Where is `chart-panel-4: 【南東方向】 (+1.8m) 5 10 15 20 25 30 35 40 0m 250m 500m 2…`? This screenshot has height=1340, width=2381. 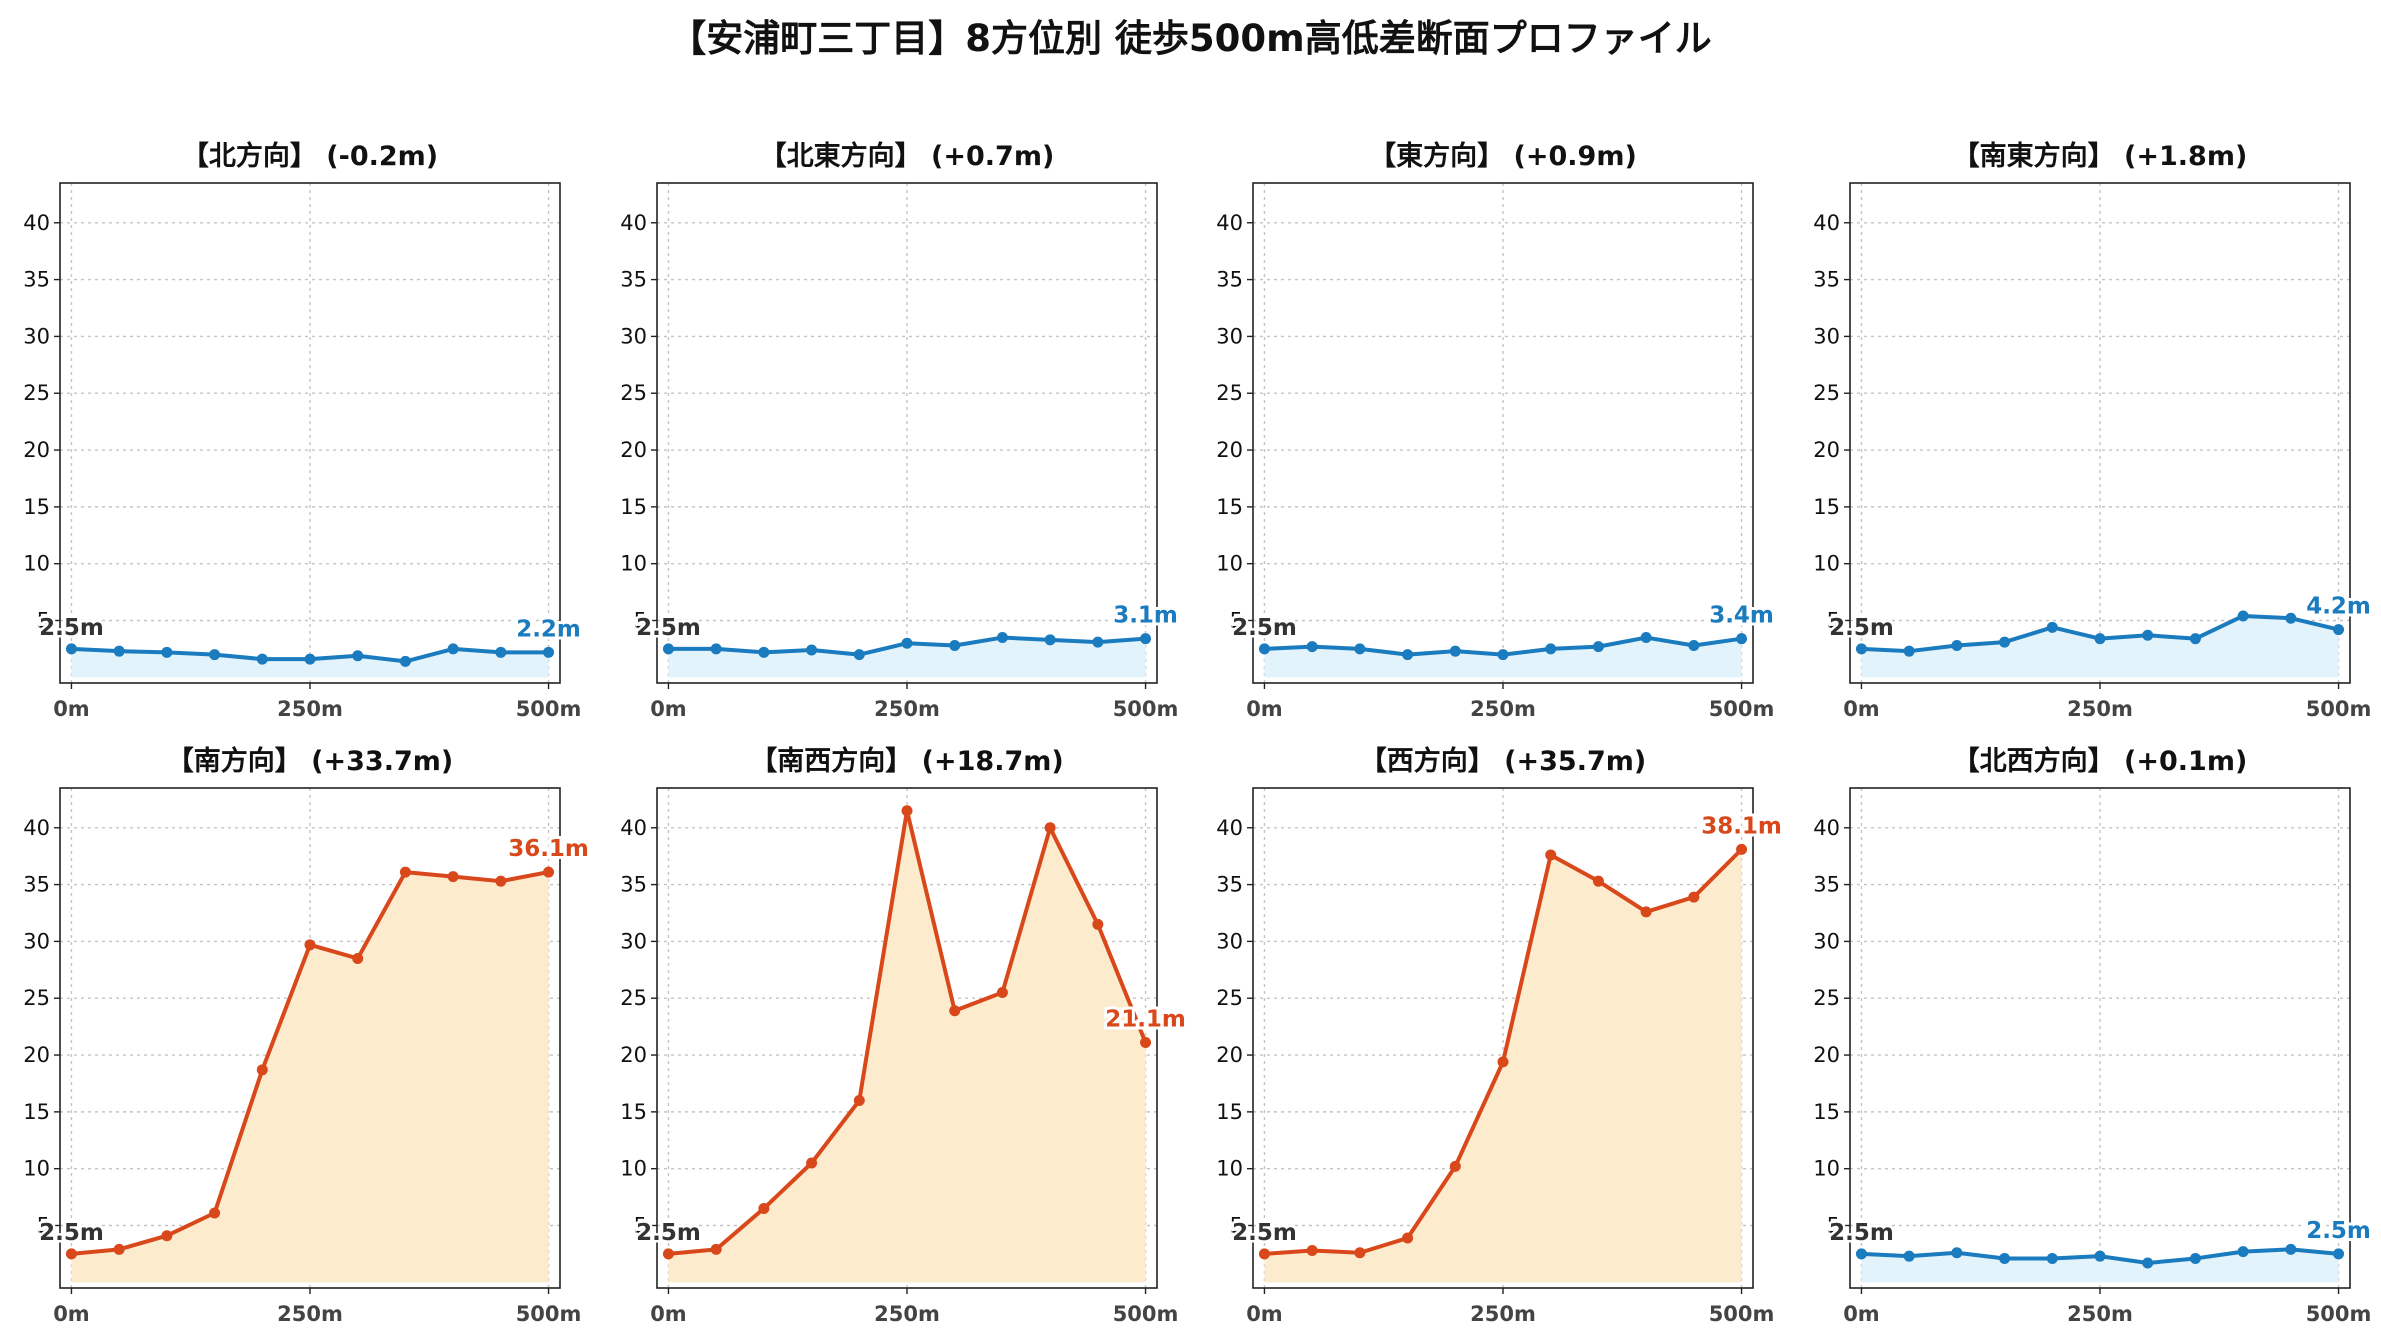
chart-panel-4: 【南東方向】 (+1.8m) 5 10 15 20 25 30 35 40 0m 250m 500m 2… is located at coordinates (2093, 430).